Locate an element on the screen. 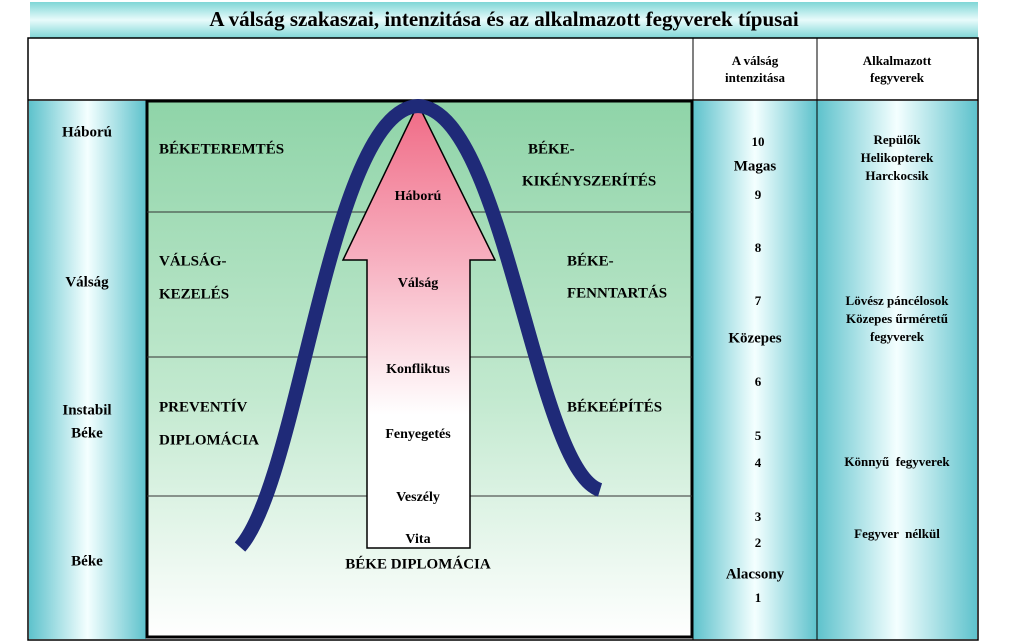 The height and width of the screenshot is (644, 1024). label: Magas is located at coordinates (755, 166).